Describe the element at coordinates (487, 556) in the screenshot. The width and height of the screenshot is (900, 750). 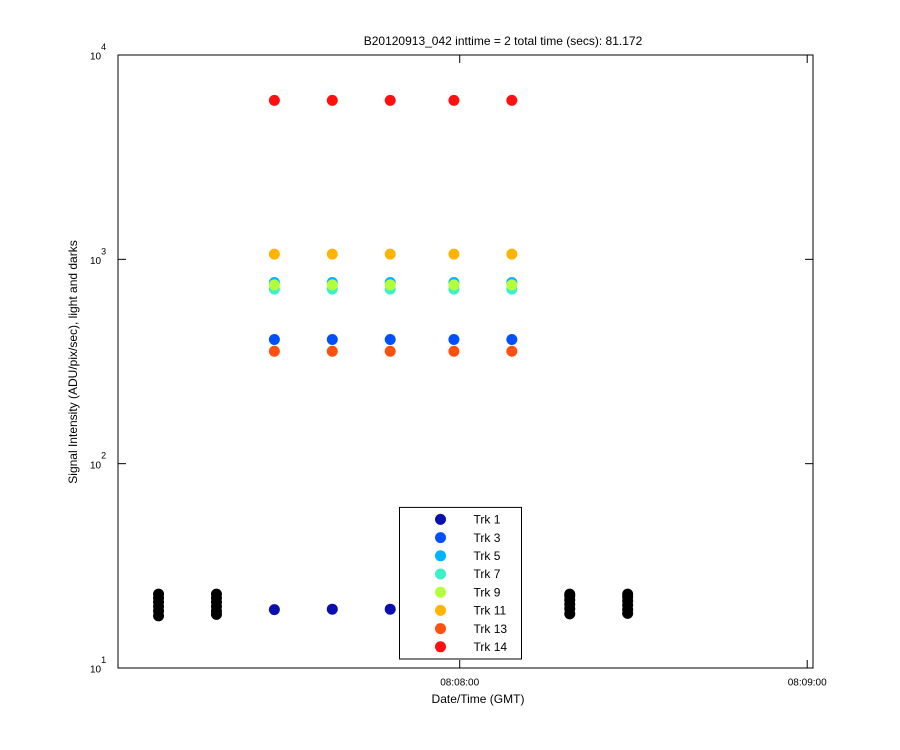
I see `legend-label: Trk 5` at that location.